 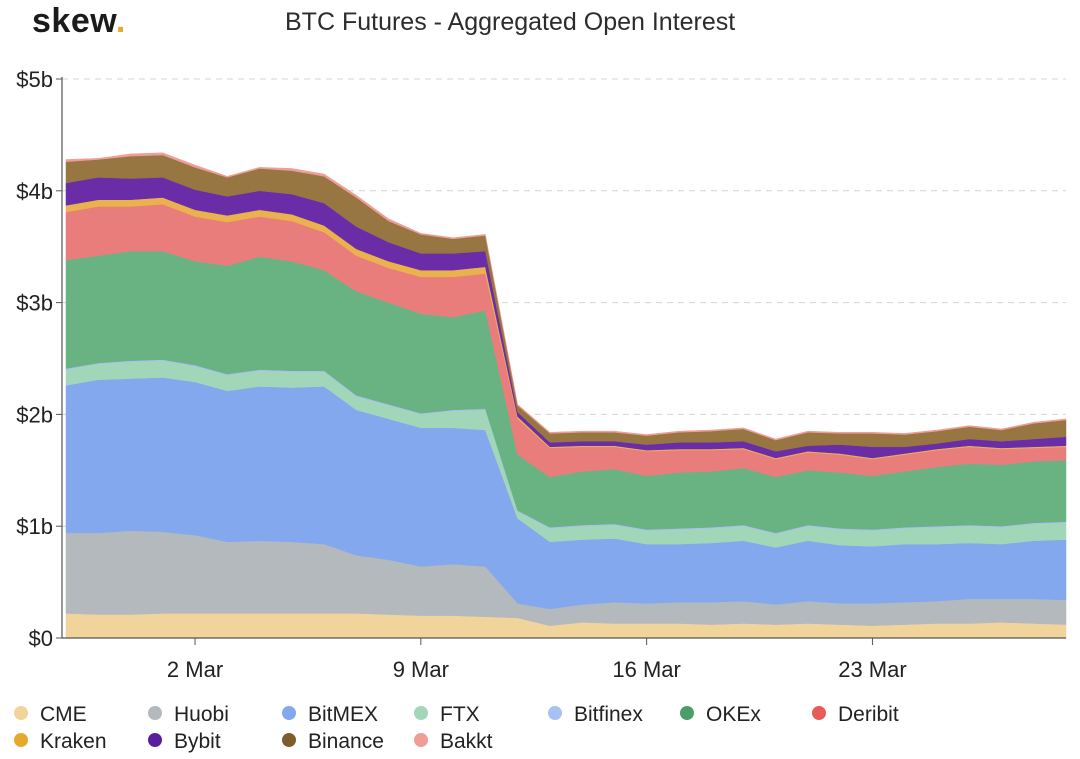 I want to click on legend-swatch-bakkt, so click(x=421, y=740).